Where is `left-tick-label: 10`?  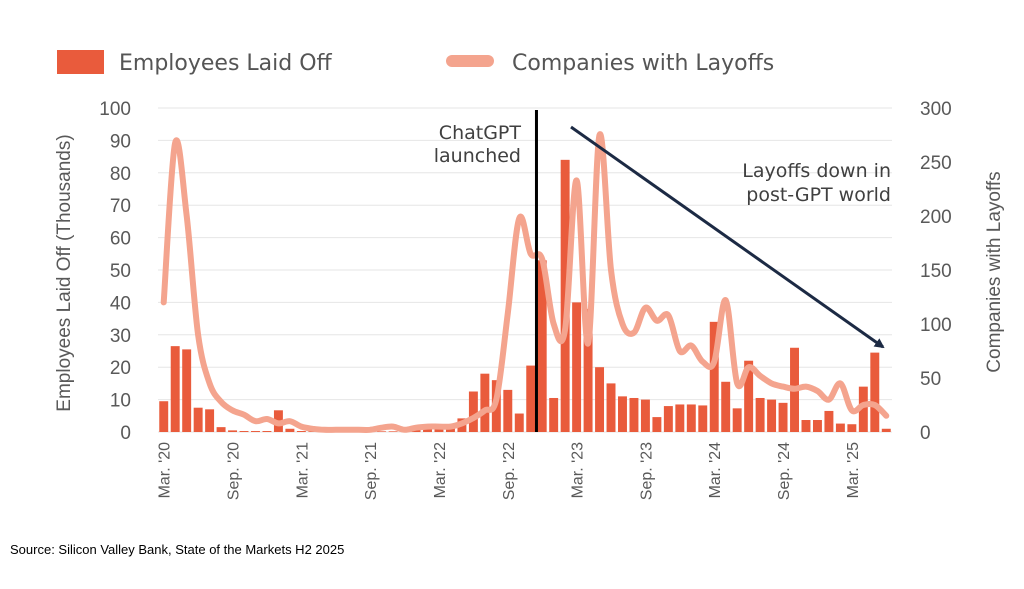
left-tick-label: 10 is located at coordinates (120, 401).